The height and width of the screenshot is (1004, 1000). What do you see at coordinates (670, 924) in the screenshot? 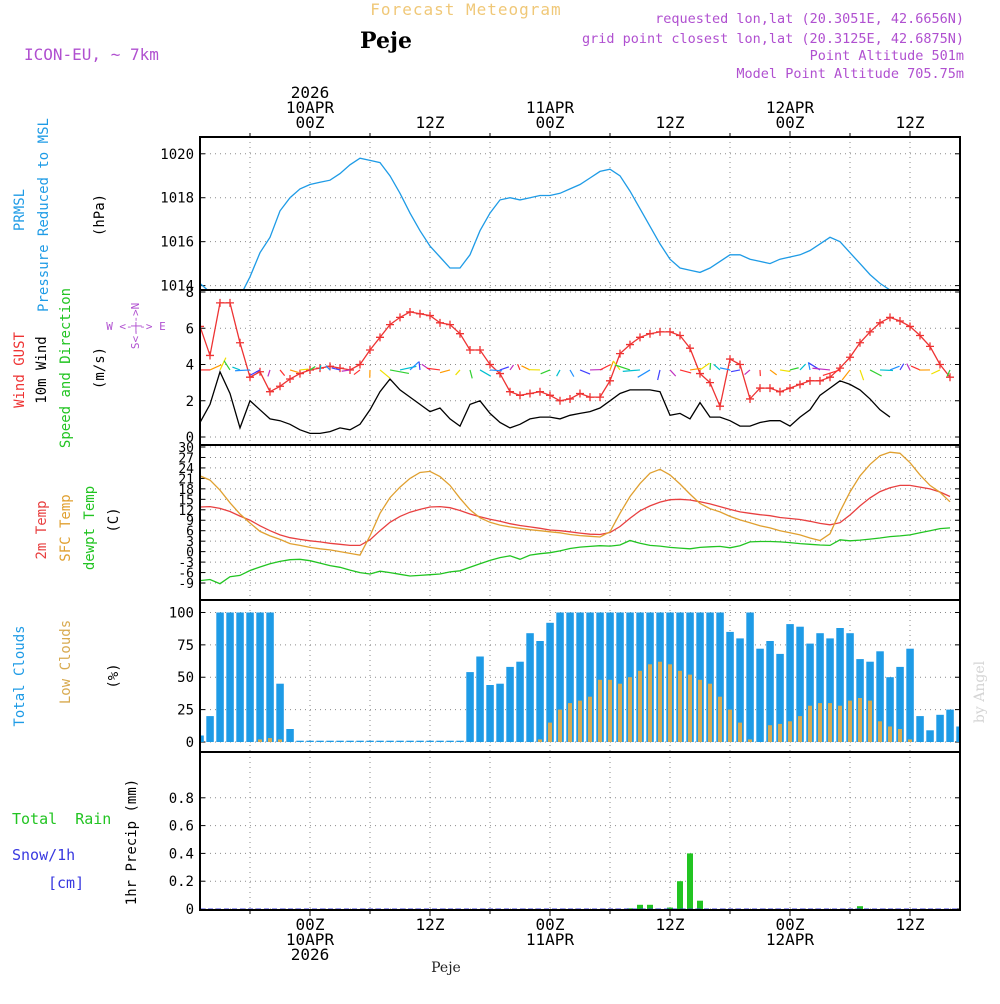
I see `x-label-bottom: 12Z` at bounding box center [670, 924].